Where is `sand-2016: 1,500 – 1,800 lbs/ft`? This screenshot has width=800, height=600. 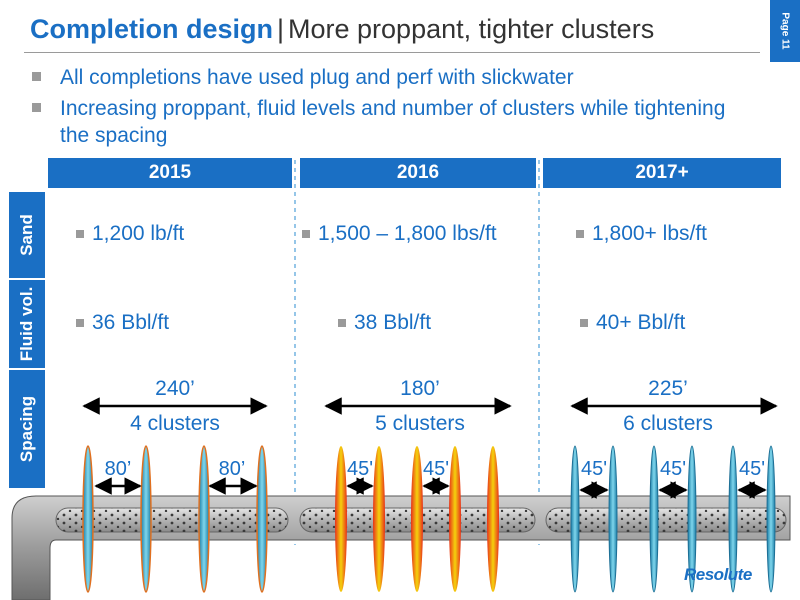
sand-2016: 1,500 – 1,800 lbs/ft is located at coordinates (399, 234).